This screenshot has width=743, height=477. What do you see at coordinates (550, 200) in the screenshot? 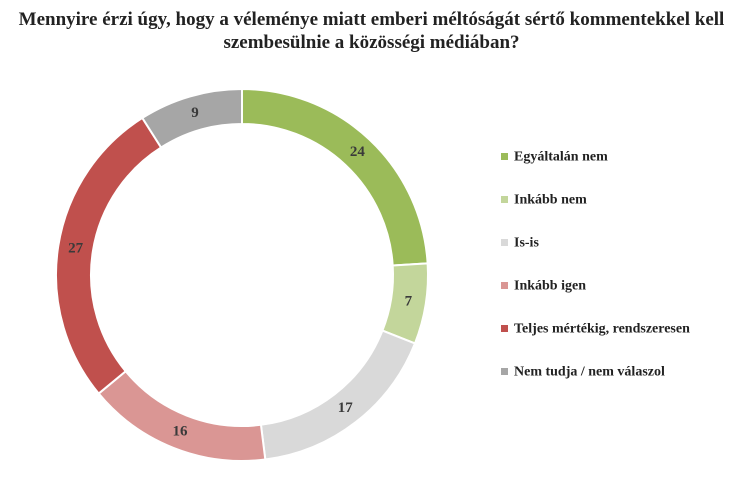
I see `legend-label: Inkább nem` at bounding box center [550, 200].